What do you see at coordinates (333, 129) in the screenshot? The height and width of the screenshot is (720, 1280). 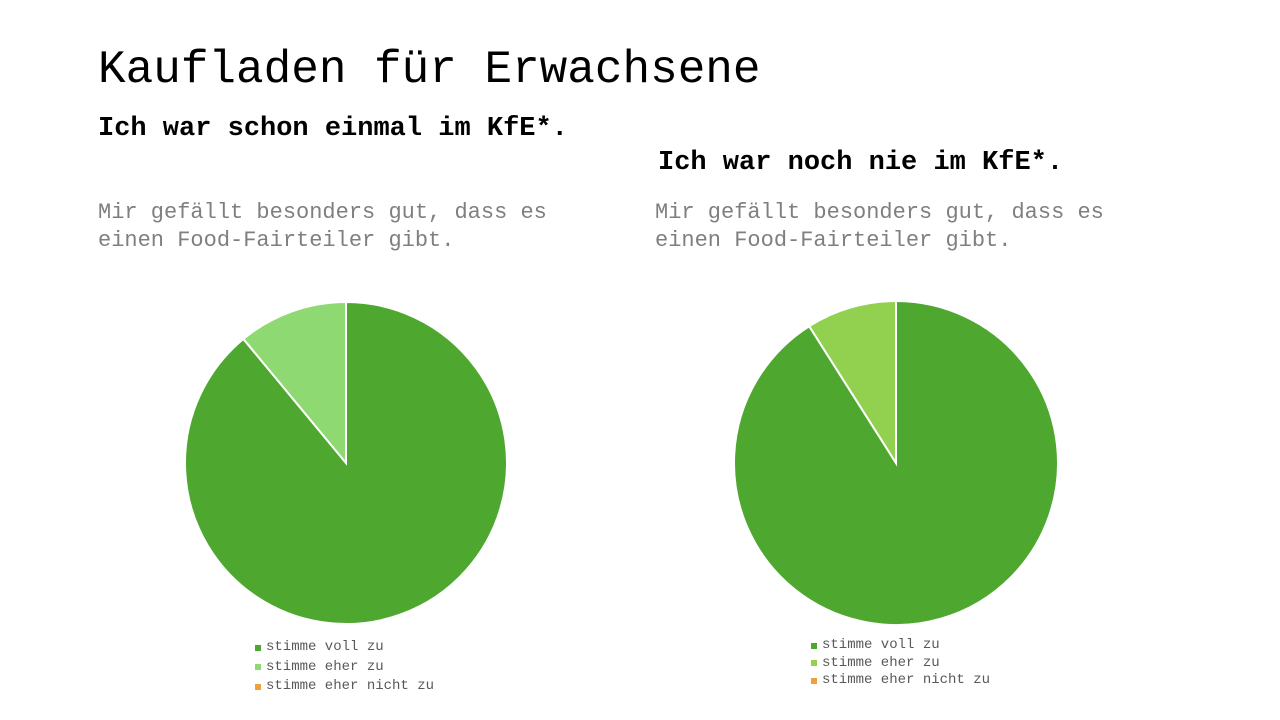 I see `chart-1-title: Ich war schon einmal im KfE*.` at bounding box center [333, 129].